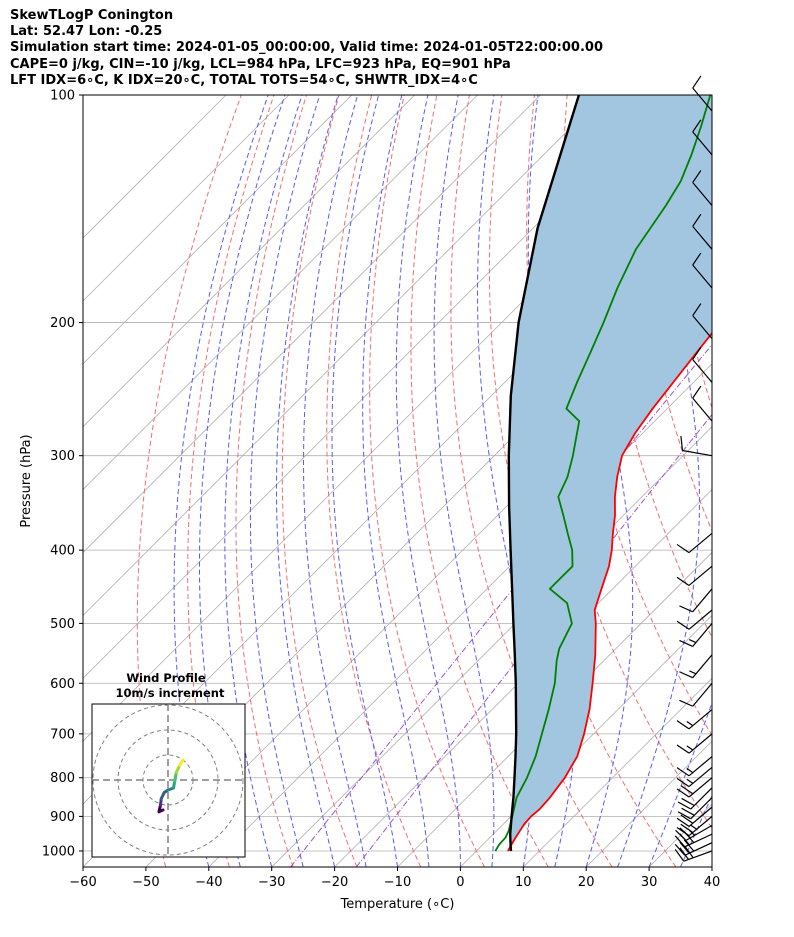 Image resolution: width=794 pixels, height=937 pixels. What do you see at coordinates (271, 882) in the screenshot?
I see `x-tick-label: −30` at bounding box center [271, 882].